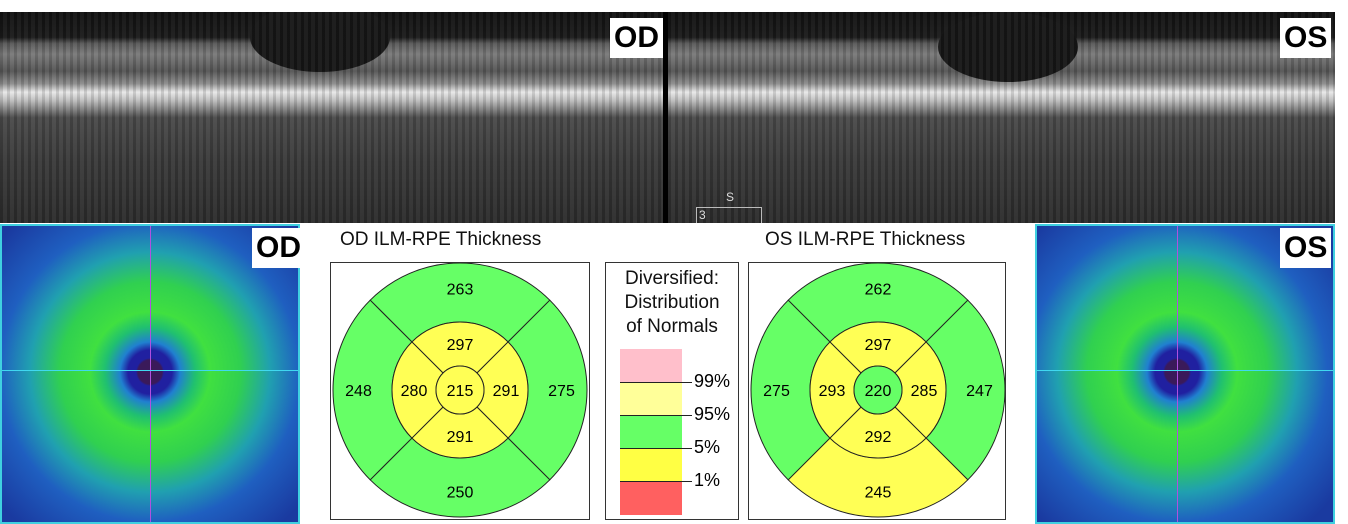  Describe the element at coordinates (730, 197) in the screenshot. I see `scan-marker-s: S` at that location.